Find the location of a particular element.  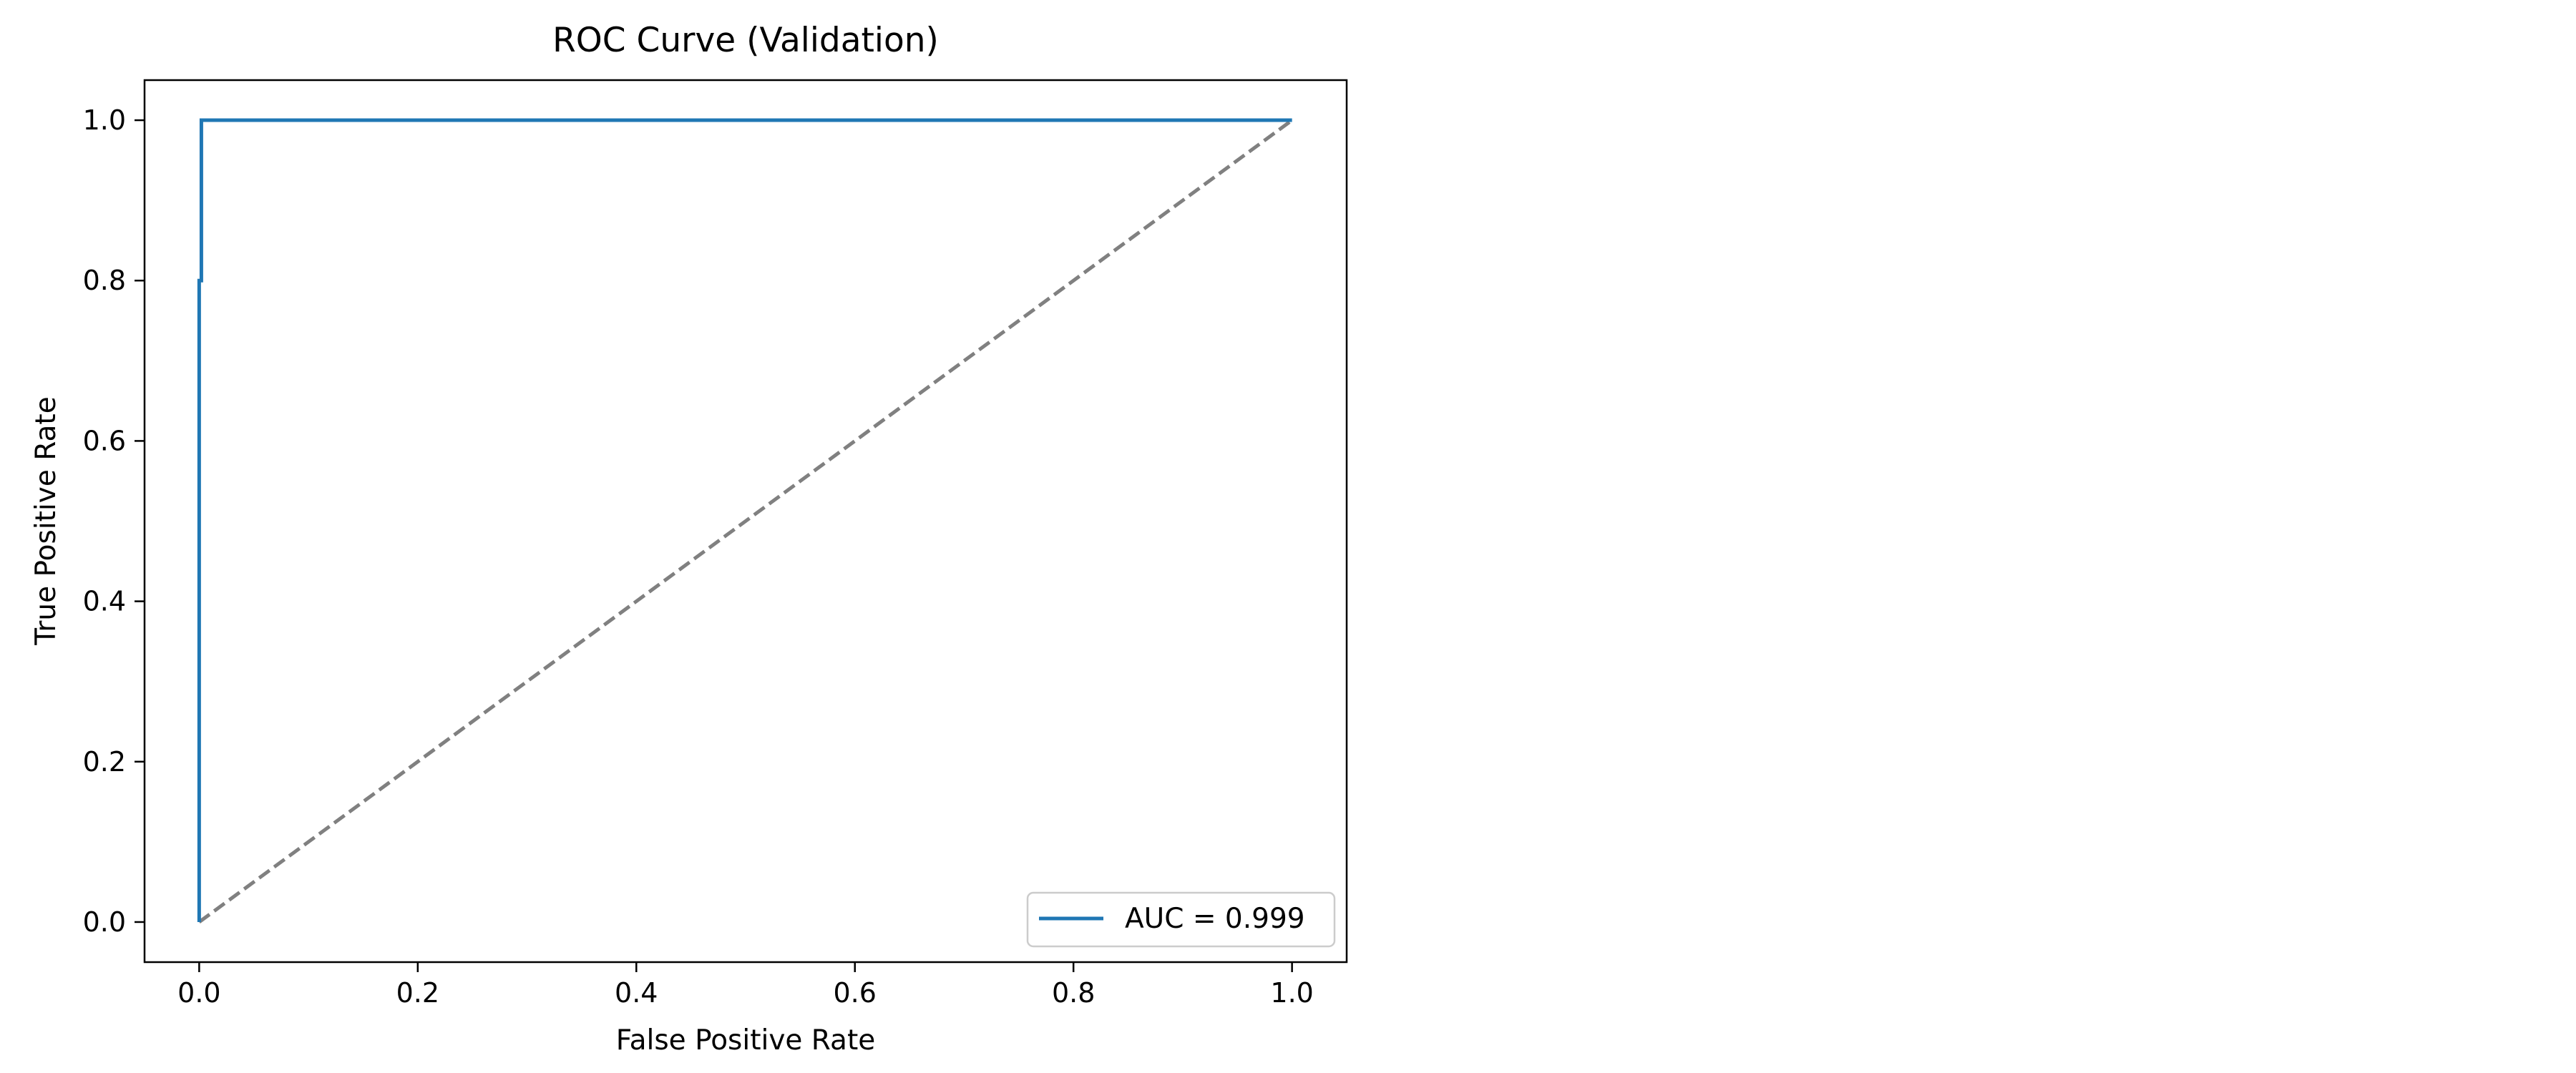

x-tick-label: 1.0 is located at coordinates (1291, 993).